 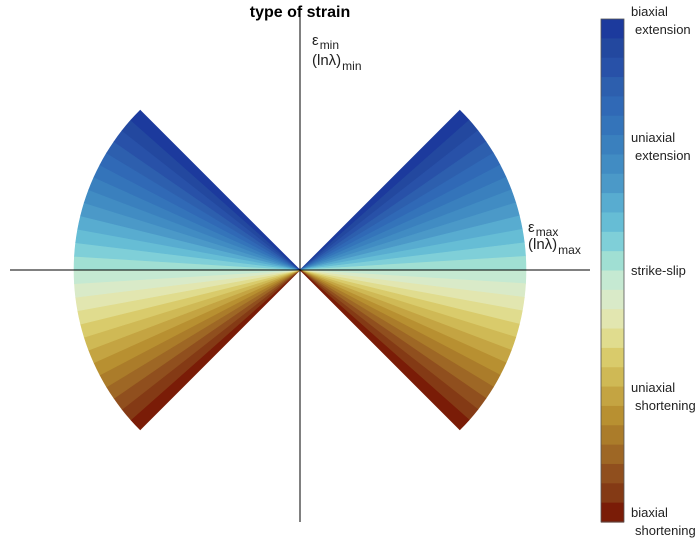 I want to click on left-wedge-sector, so click(x=215, y=190).